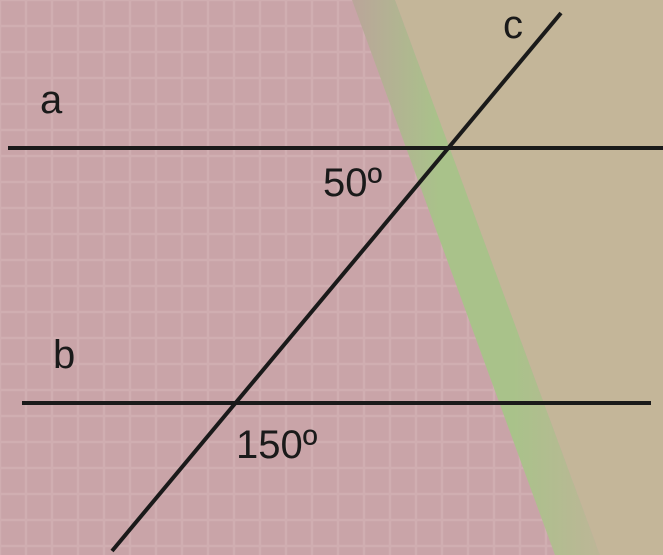  Describe the element at coordinates (64, 355) in the screenshot. I see `line-b-label: b` at that location.